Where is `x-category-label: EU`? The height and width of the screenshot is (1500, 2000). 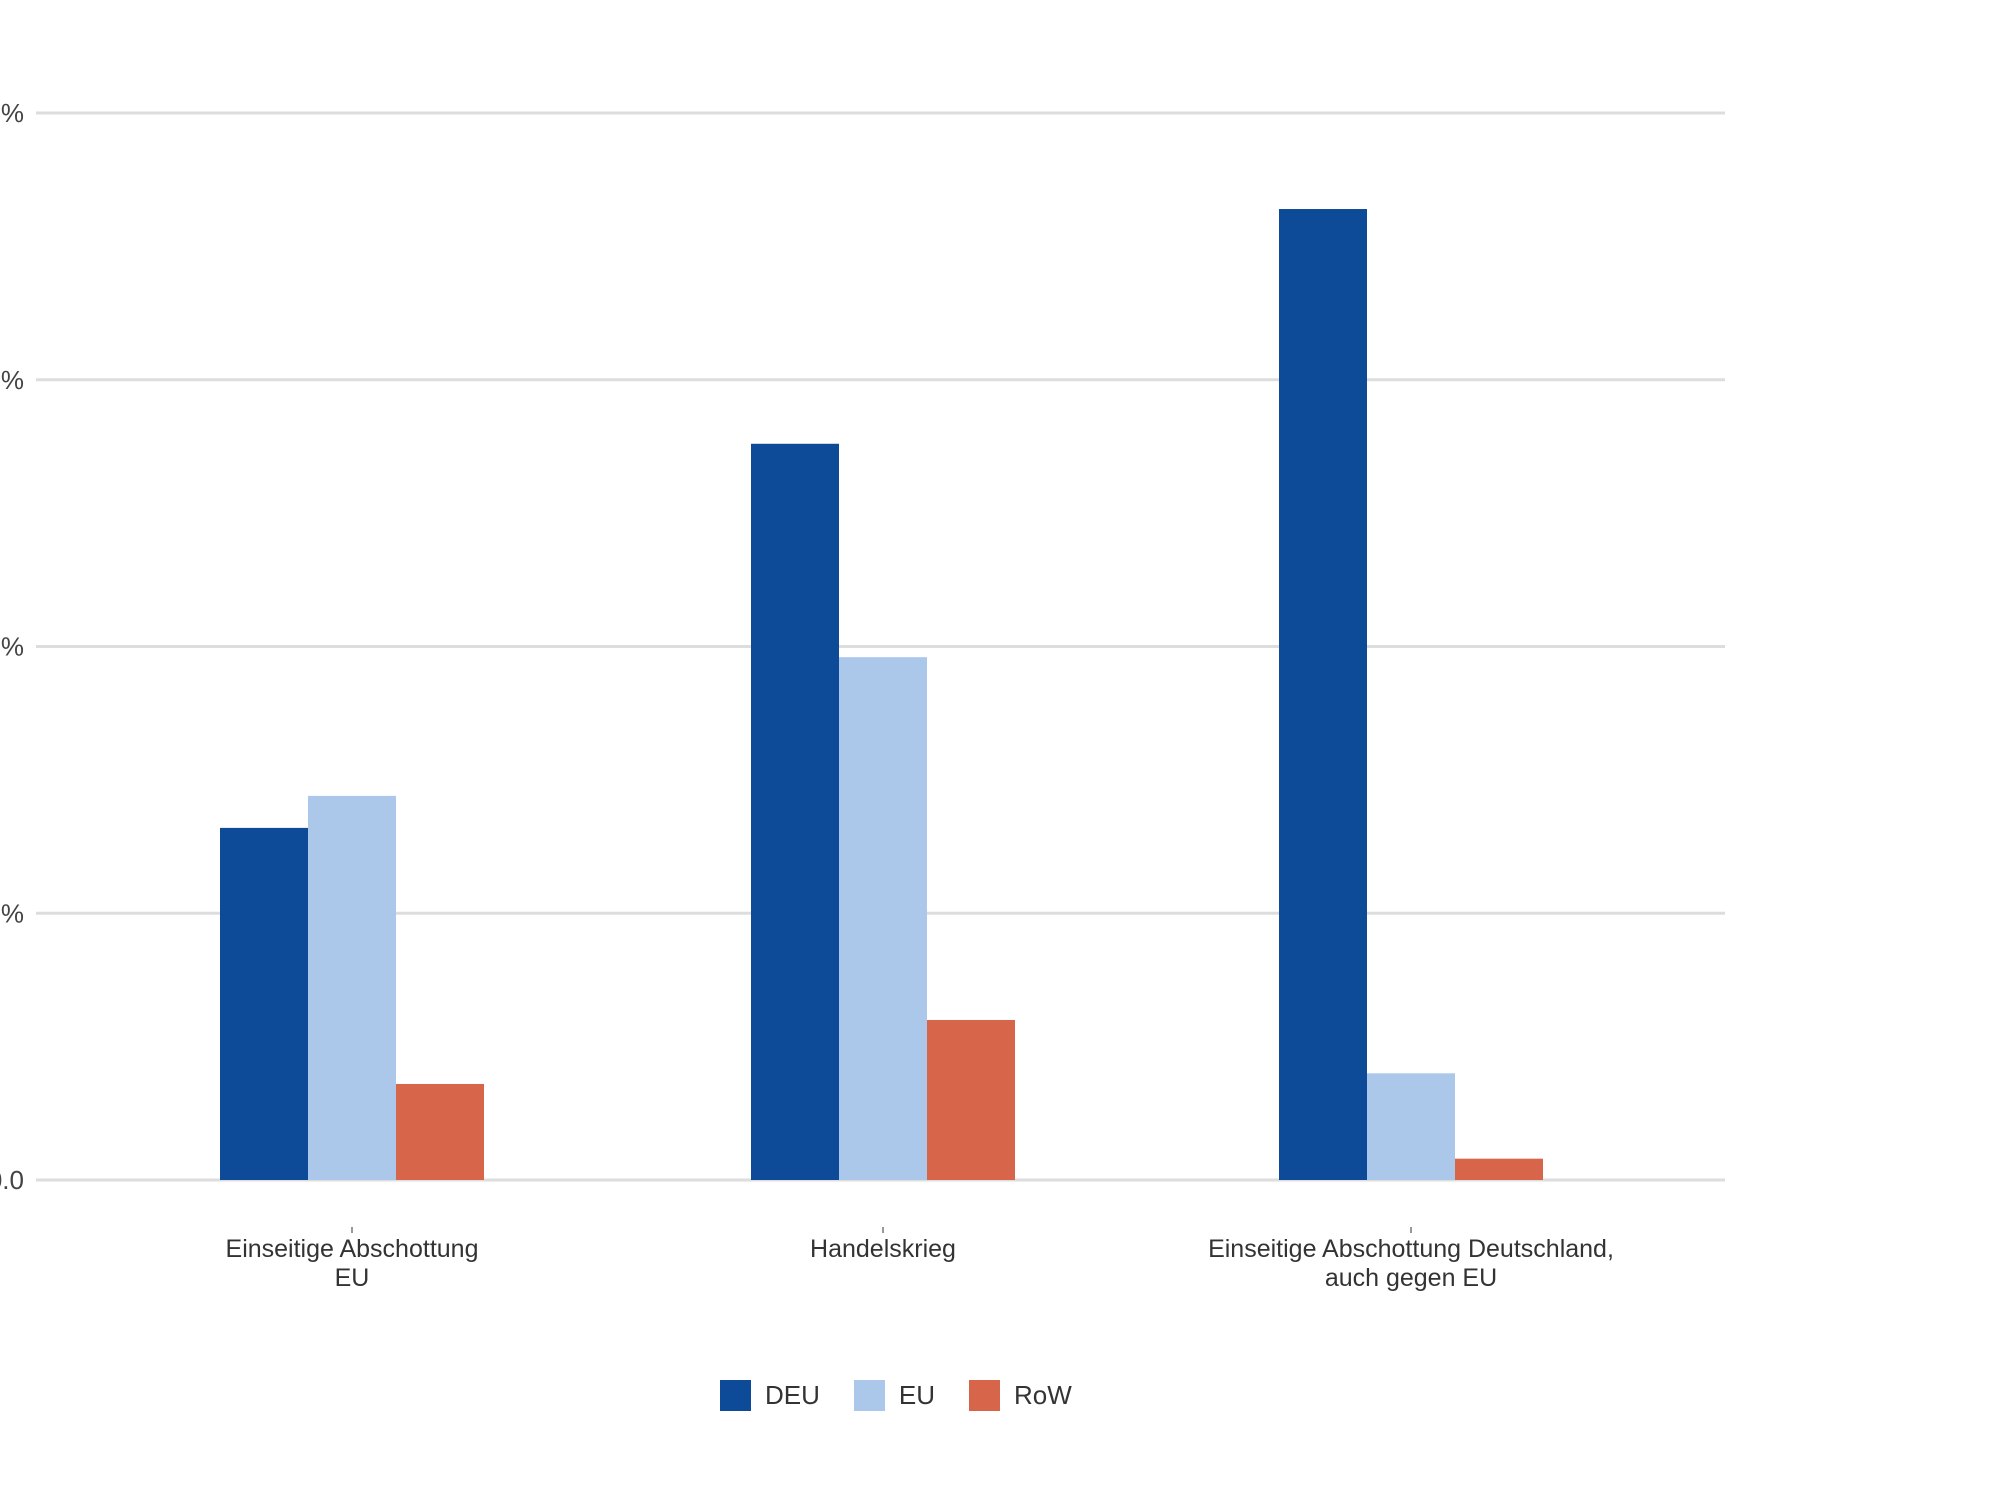
x-category-label: EU is located at coordinates (352, 1278).